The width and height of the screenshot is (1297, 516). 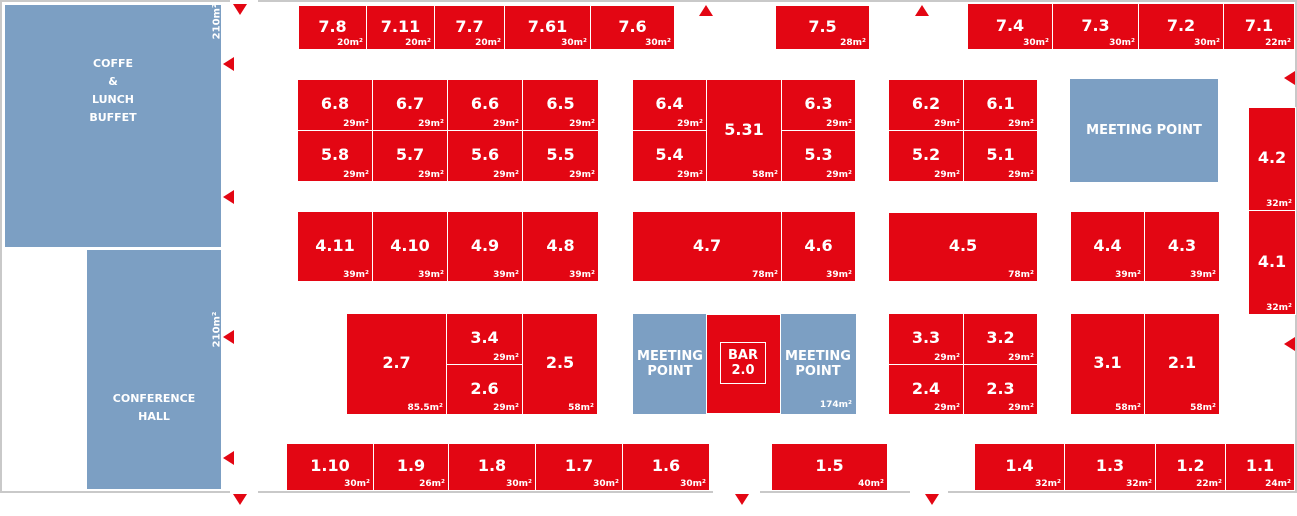 I want to click on booth-4-5: 4.5 78m², so click(x=963, y=247).